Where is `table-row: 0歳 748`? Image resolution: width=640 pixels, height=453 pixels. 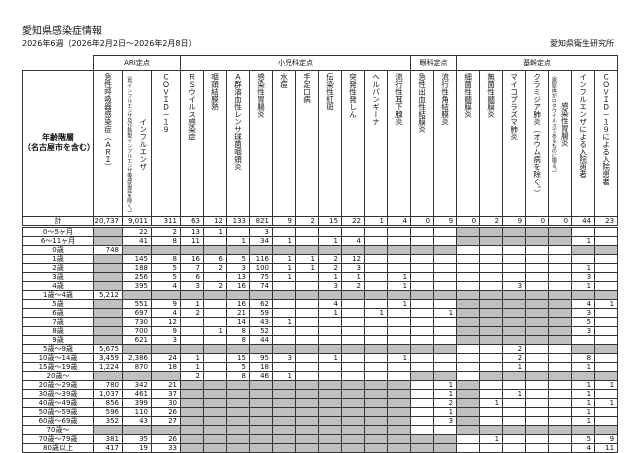 table-row: 0歳 748 is located at coordinates (320, 249).